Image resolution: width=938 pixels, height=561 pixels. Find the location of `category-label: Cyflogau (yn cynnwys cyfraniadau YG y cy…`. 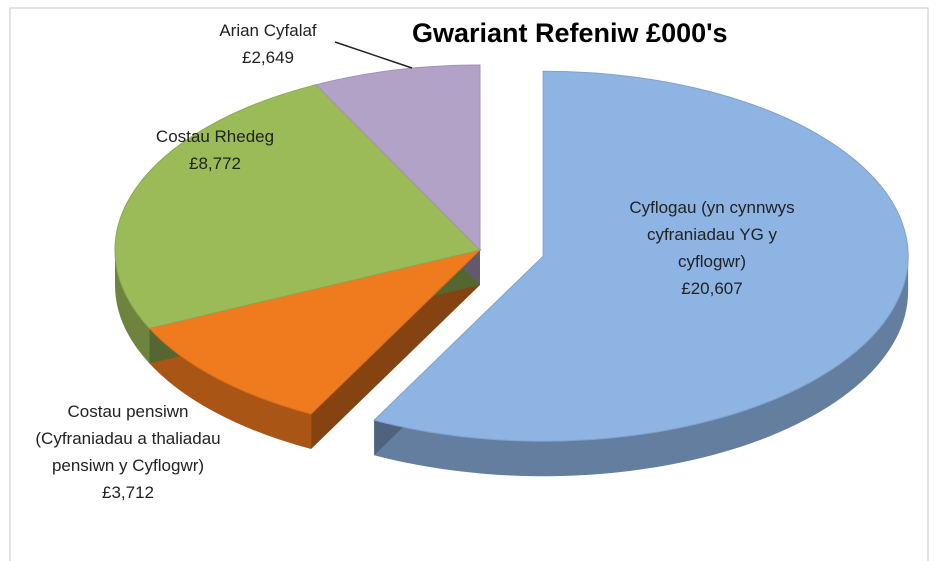

category-label: Cyflogau (yn cynnwys cyfraniadau YG y cy… is located at coordinates (712, 234).